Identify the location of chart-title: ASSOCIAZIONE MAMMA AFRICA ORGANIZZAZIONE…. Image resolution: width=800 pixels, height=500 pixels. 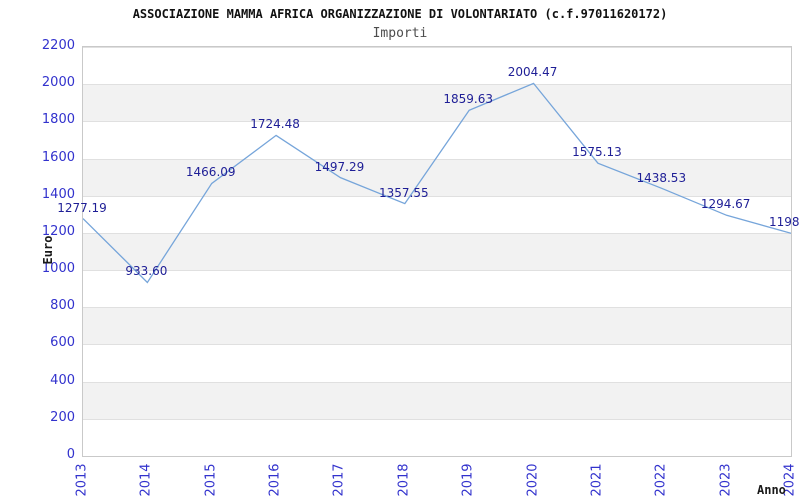
(400, 14).